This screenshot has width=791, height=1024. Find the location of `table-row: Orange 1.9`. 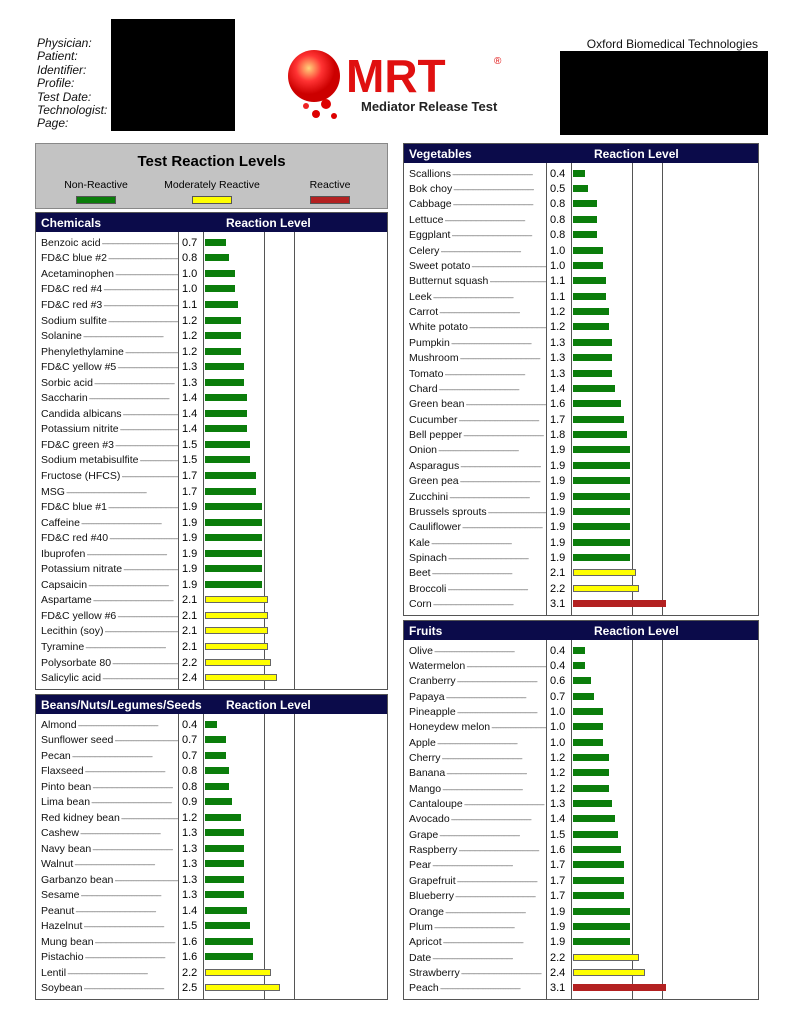

table-row: Orange 1.9 is located at coordinates (581, 911).